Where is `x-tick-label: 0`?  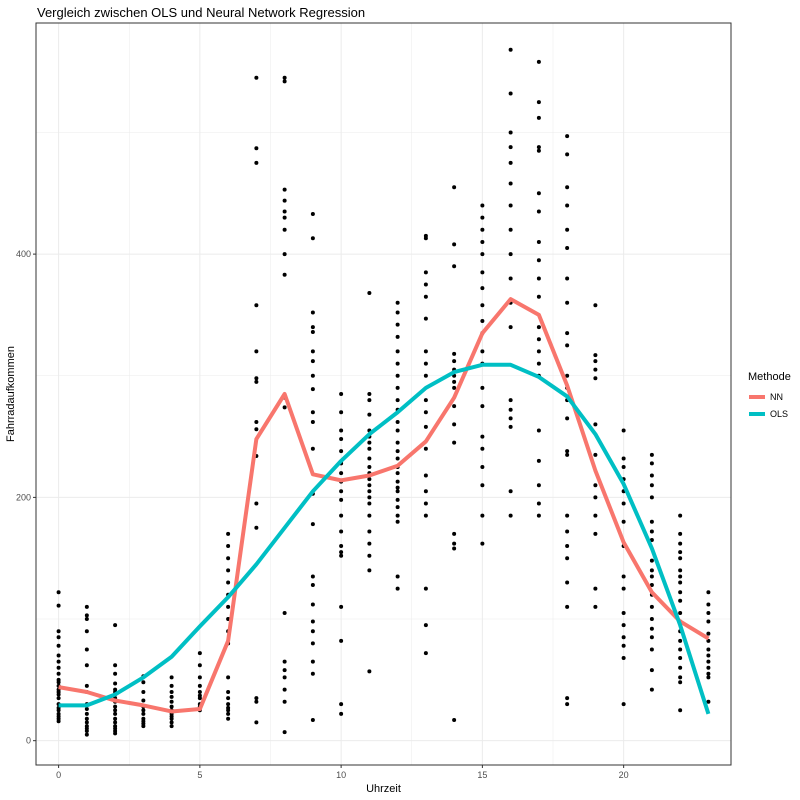 x-tick-label: 0 is located at coordinates (58, 775).